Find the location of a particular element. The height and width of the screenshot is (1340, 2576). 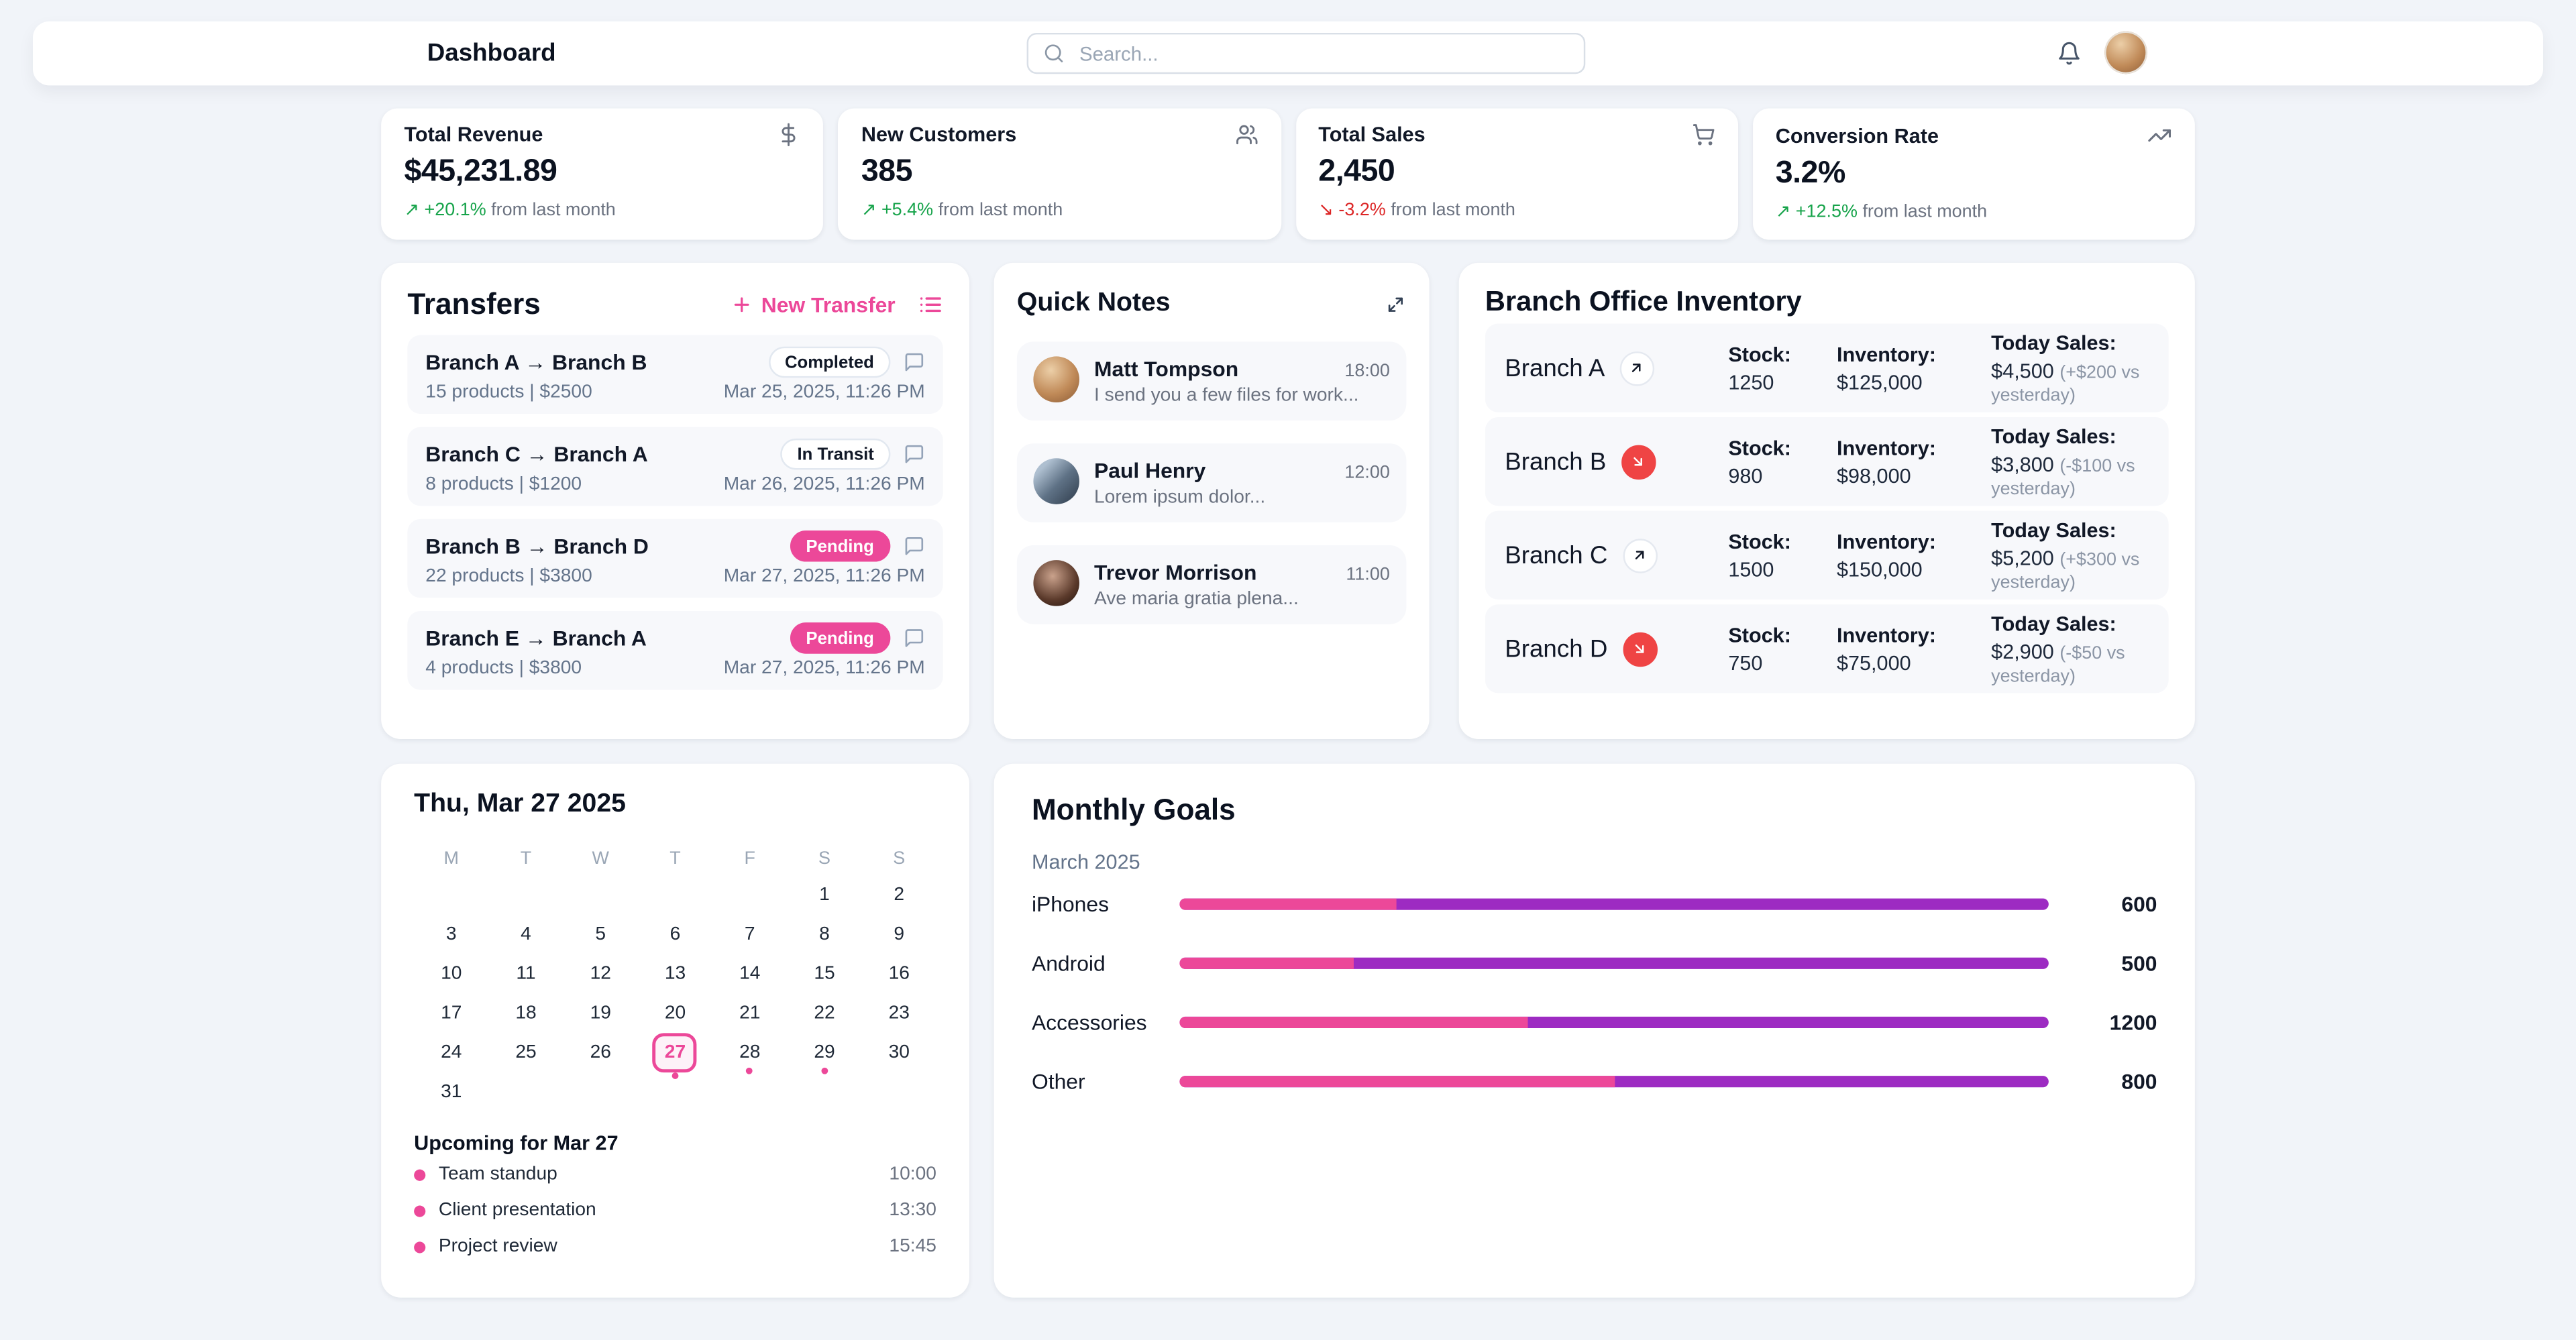

weekday-label: T is located at coordinates (675, 859).